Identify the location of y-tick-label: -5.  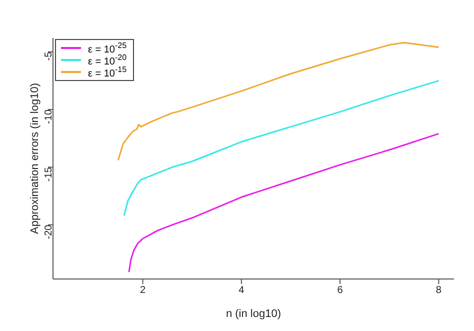
(49, 56).